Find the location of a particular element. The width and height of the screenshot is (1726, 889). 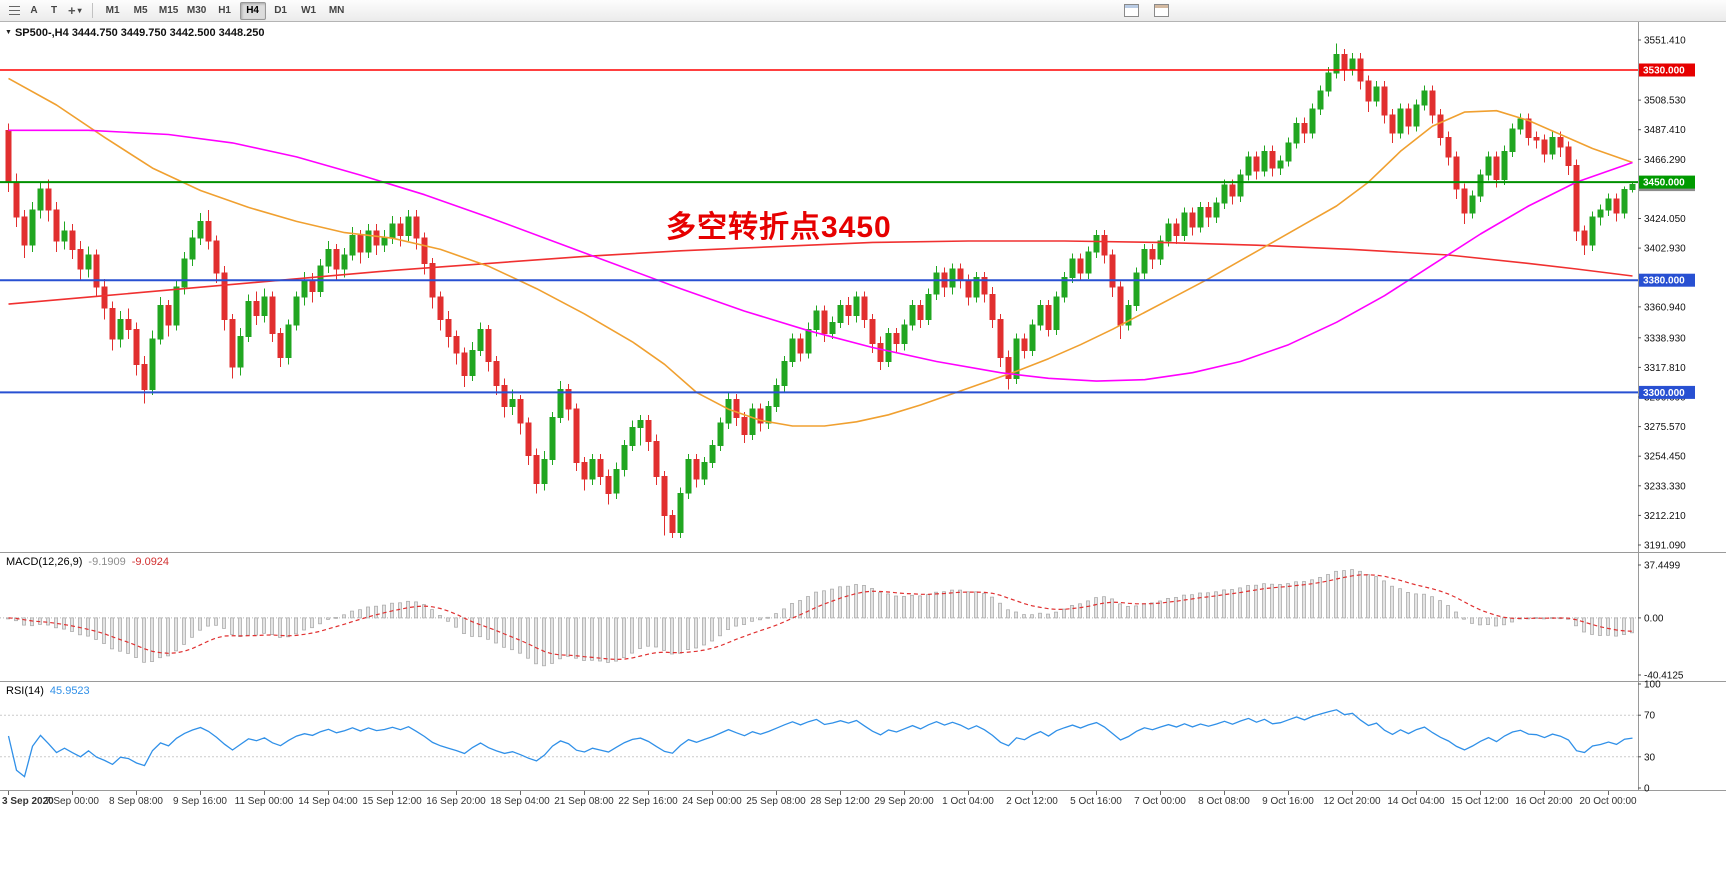

timeframe-M1: M1 is located at coordinates (113, 11).